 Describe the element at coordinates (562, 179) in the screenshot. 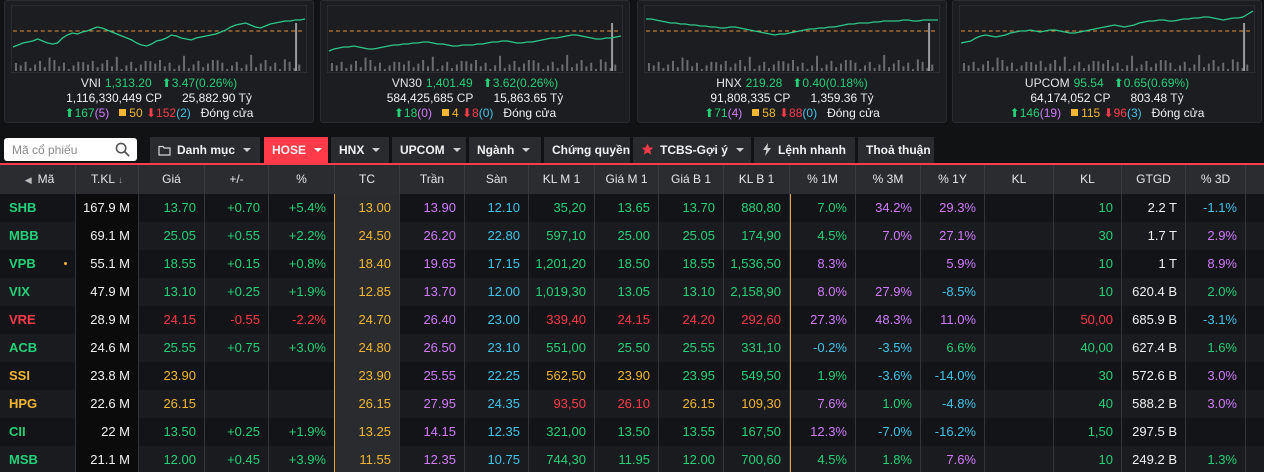

I see `column-header: KL M 1` at that location.